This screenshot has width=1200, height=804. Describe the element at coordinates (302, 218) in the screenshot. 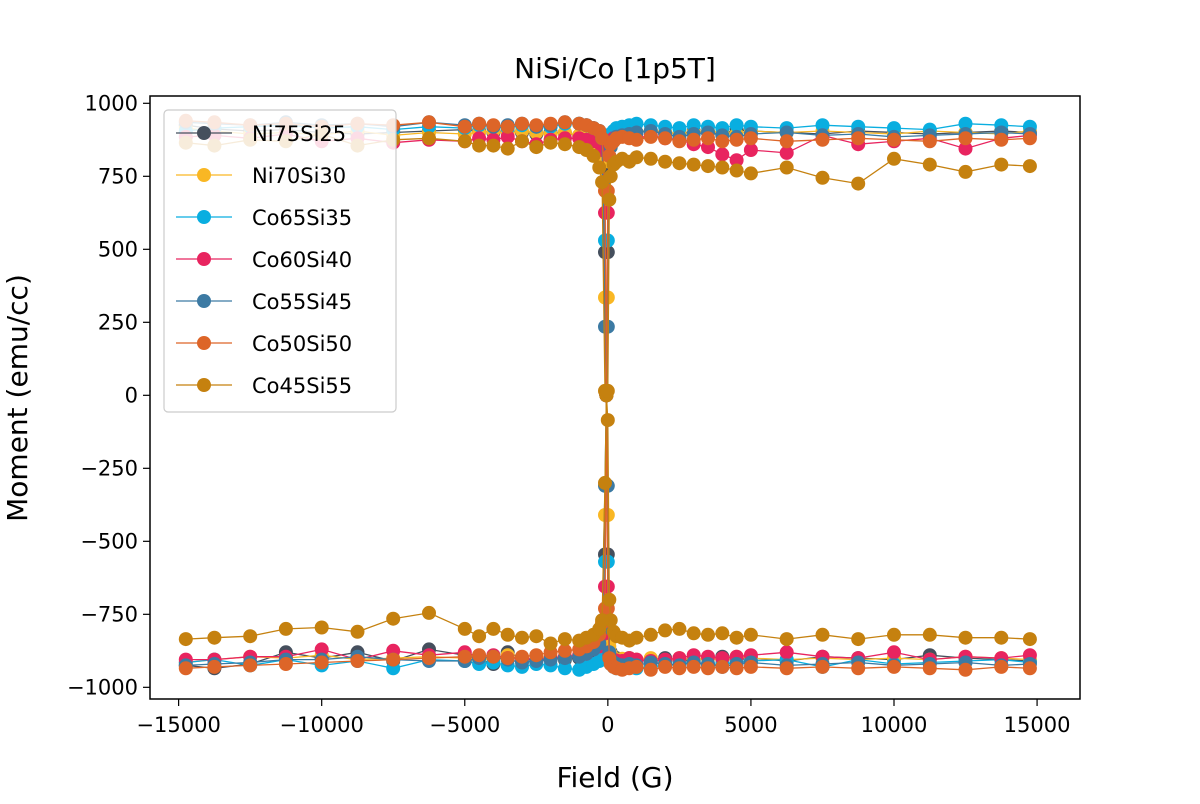

I see `legend-label: Co65Si35` at that location.